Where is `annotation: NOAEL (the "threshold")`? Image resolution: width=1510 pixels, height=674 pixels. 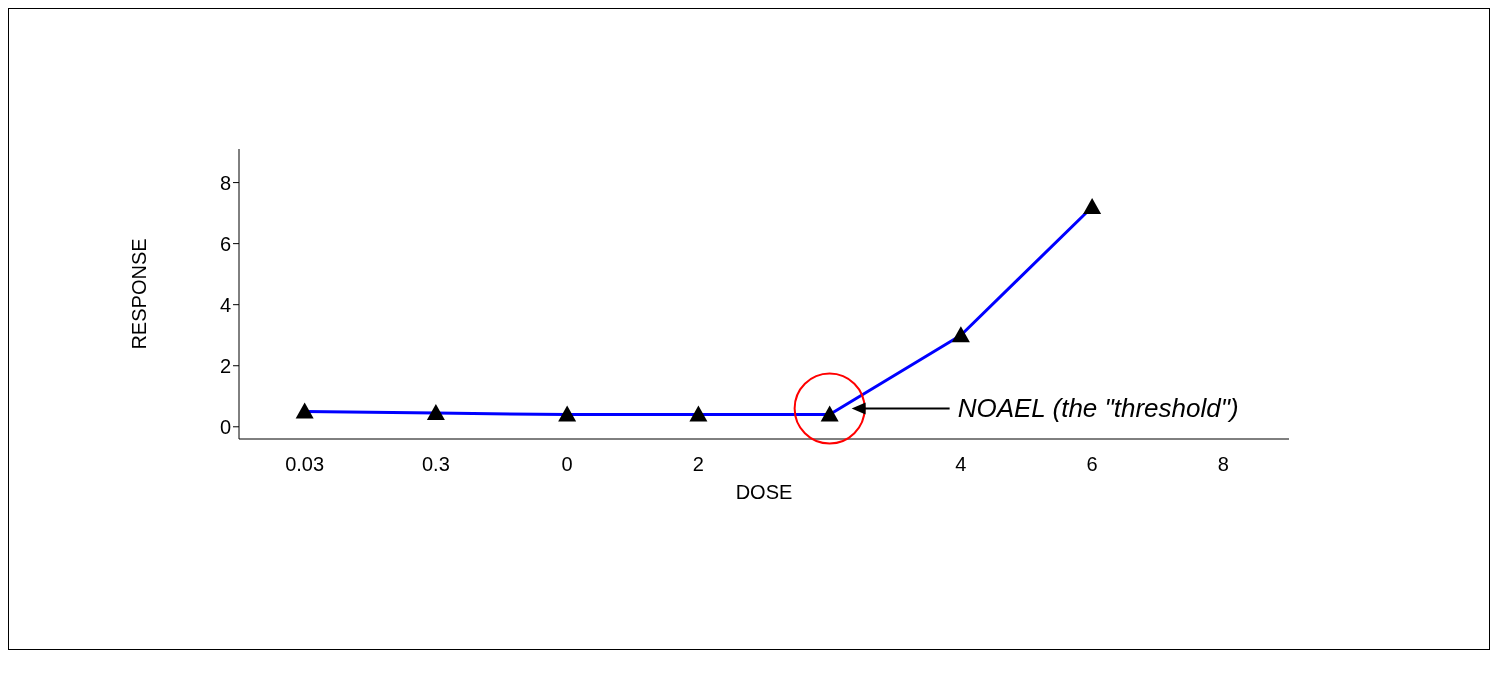 annotation: NOAEL (the "threshold") is located at coordinates (1098, 407).